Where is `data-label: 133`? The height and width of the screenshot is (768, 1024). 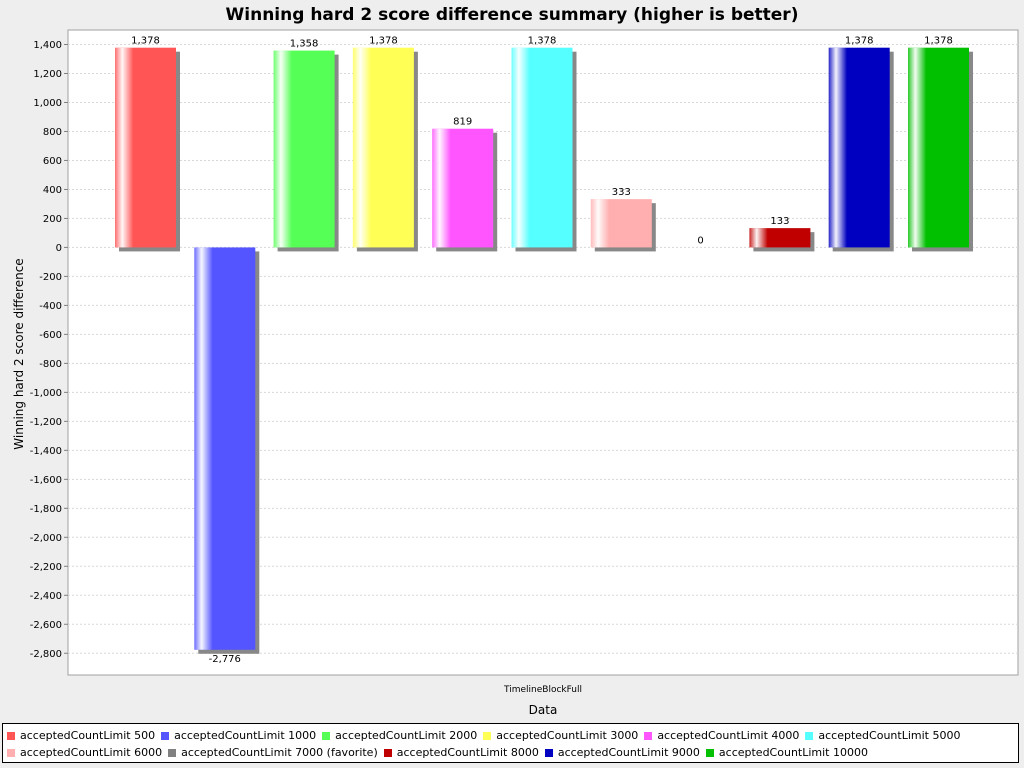
data-label: 133 is located at coordinates (779, 221).